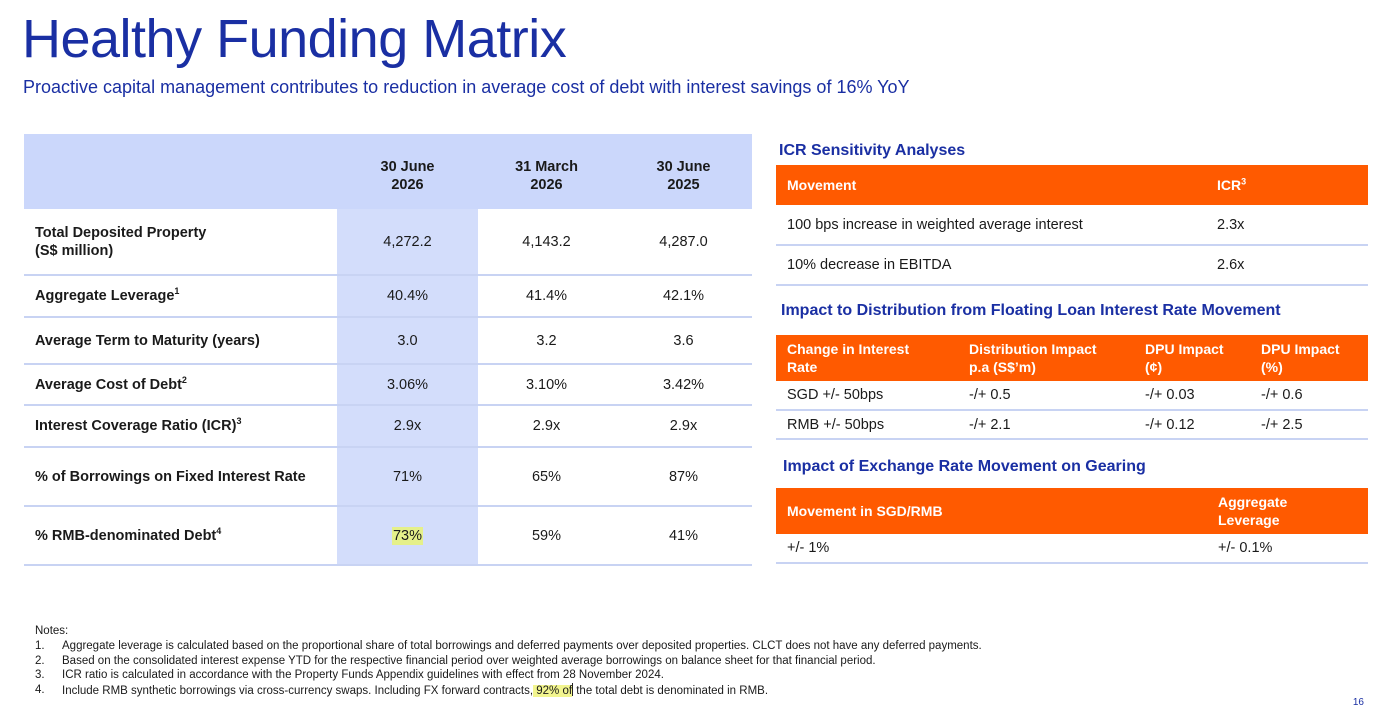  What do you see at coordinates (180, 341) in the screenshot?
I see `row-label: Average Term to Maturity (years)` at bounding box center [180, 341].